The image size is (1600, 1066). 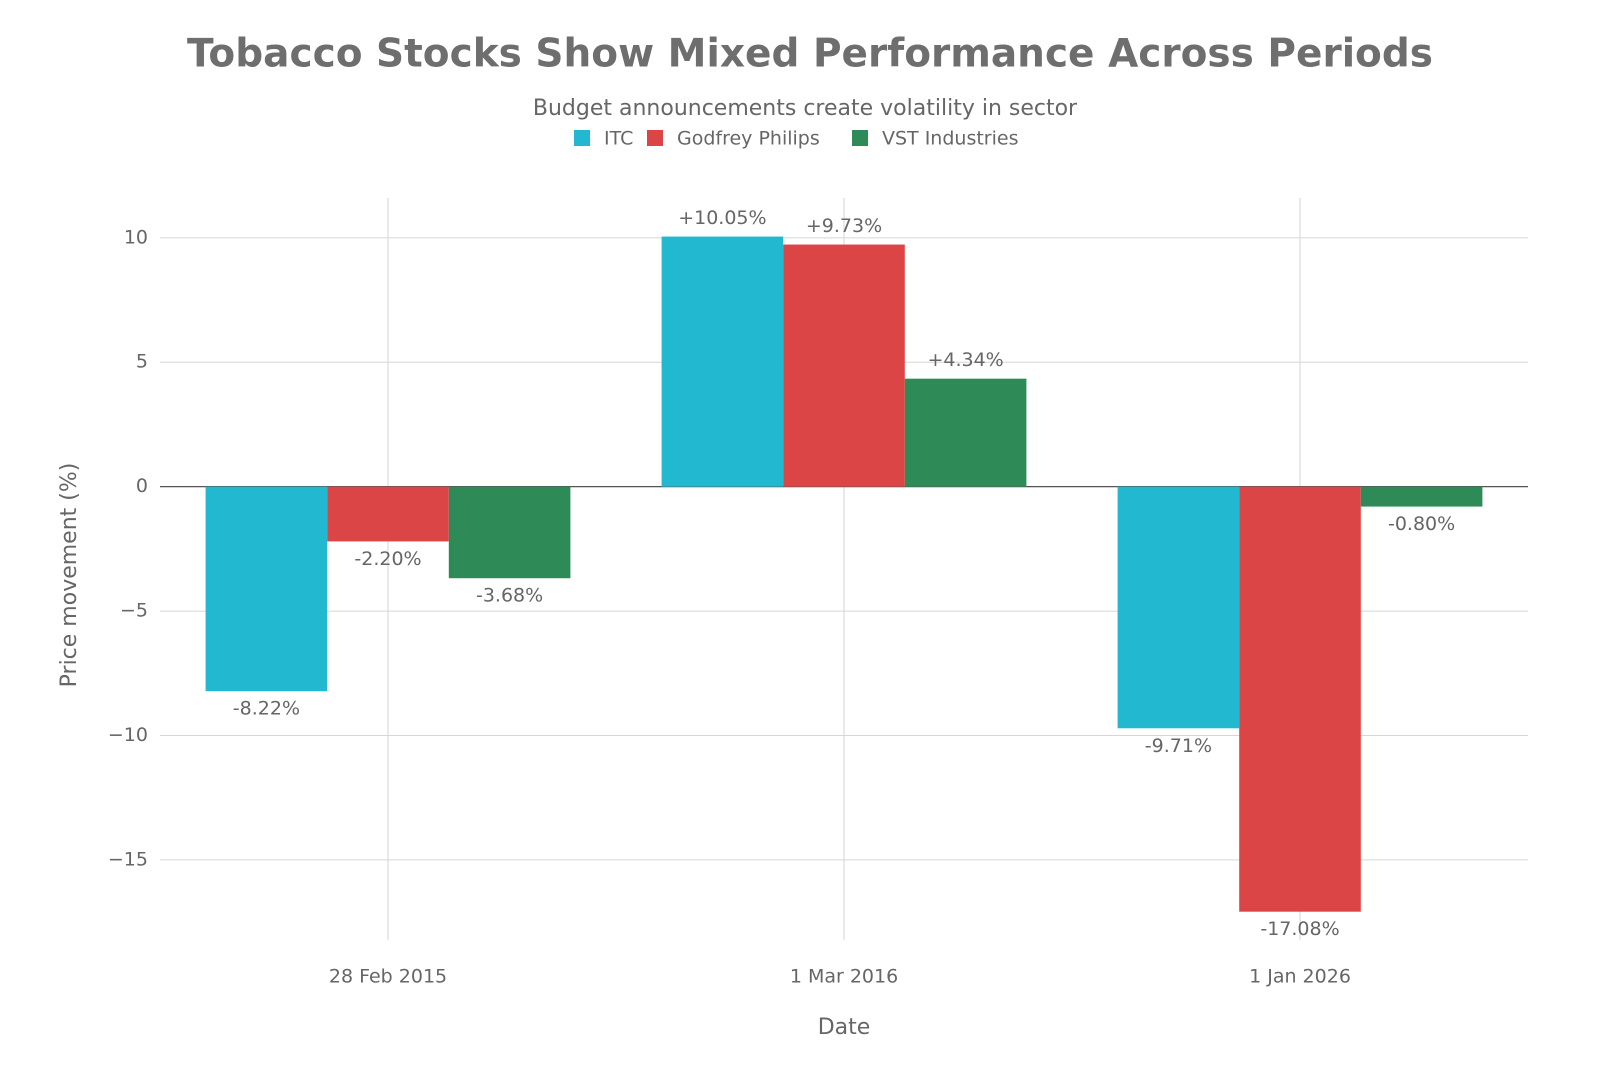 What do you see at coordinates (136, 237) in the screenshot?
I see `y-tick-label: 10` at bounding box center [136, 237].